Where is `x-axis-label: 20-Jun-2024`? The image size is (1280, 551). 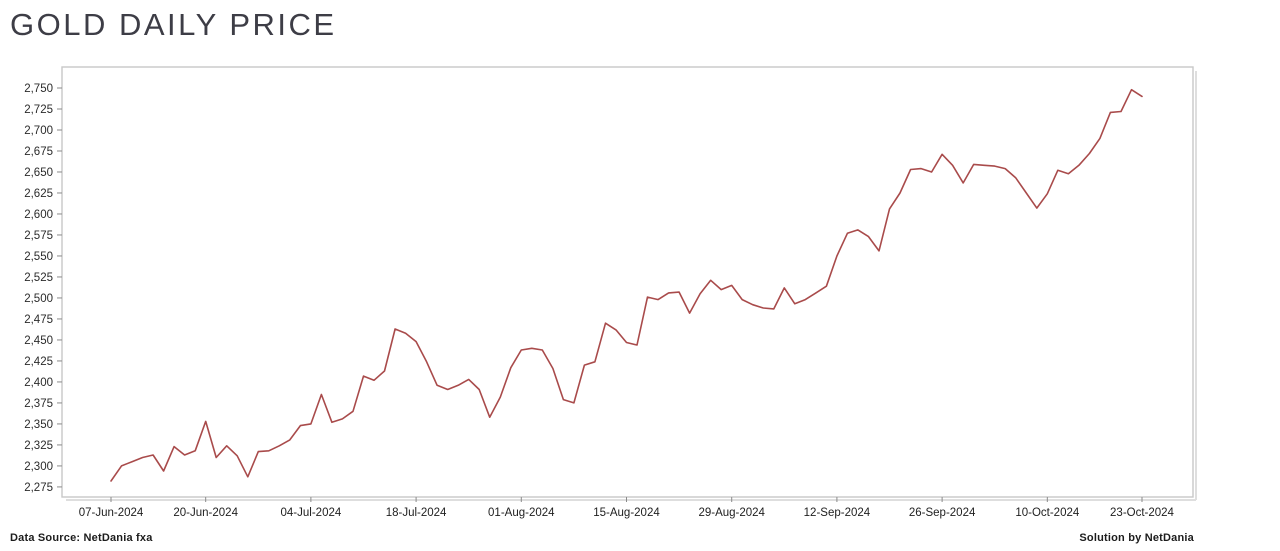
x-axis-label: 20-Jun-2024 is located at coordinates (205, 513).